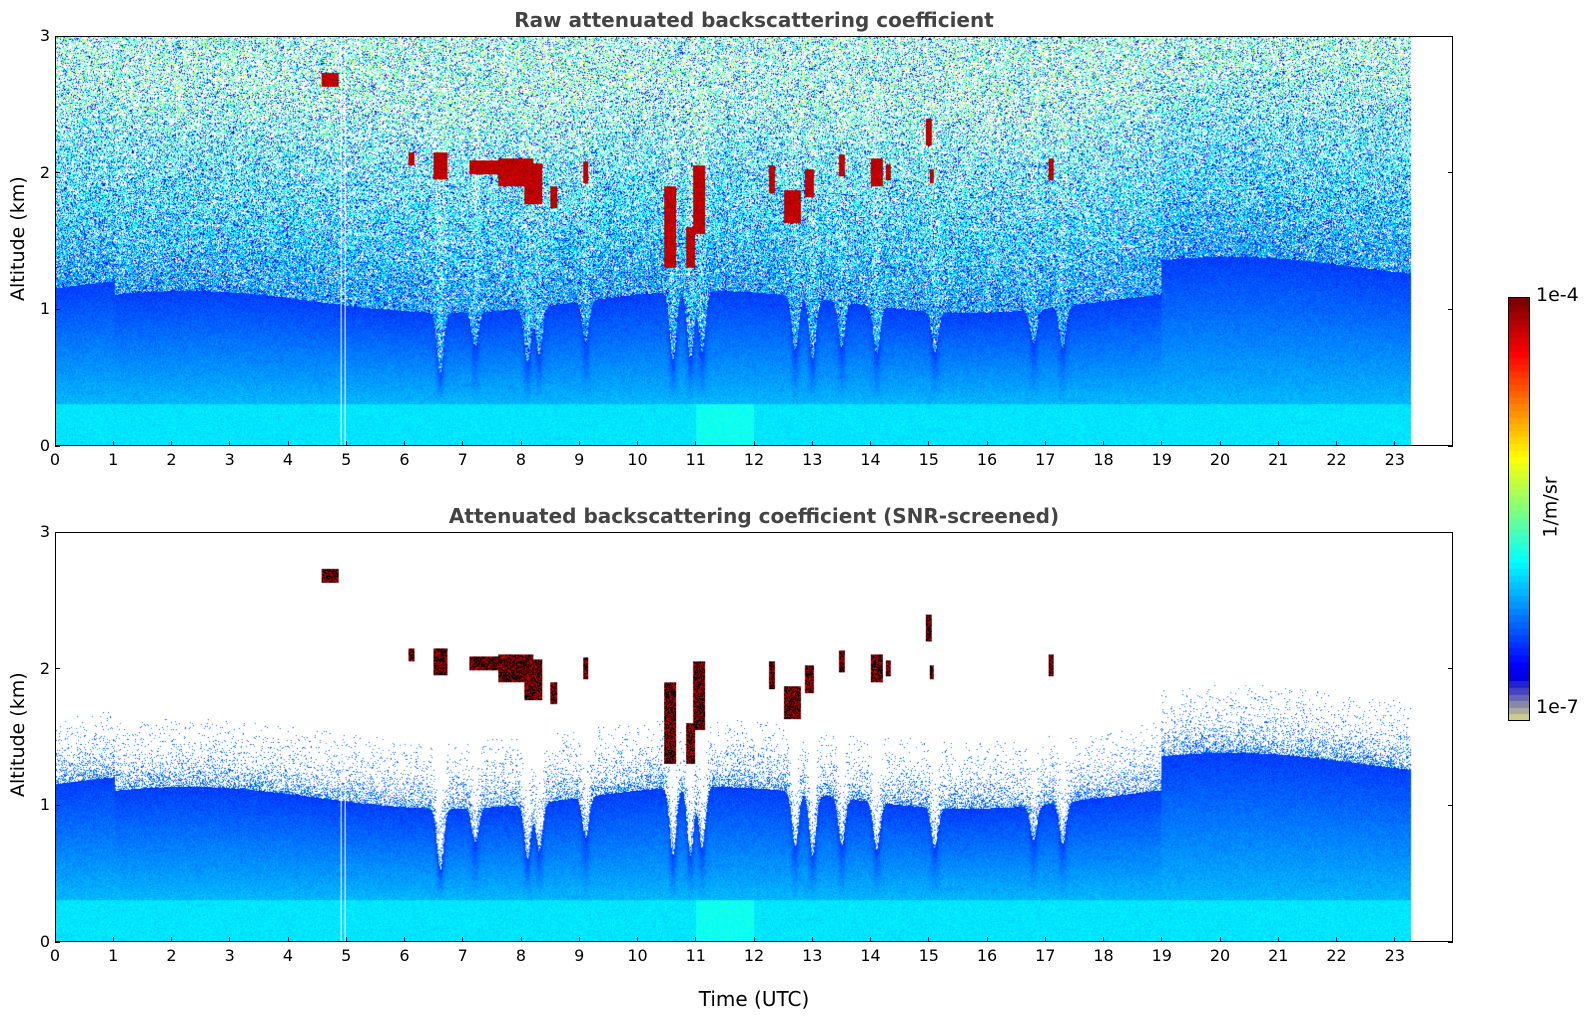 The height and width of the screenshot is (1020, 1595). Describe the element at coordinates (637, 955) in the screenshot. I see `x-tick-label: 10` at that location.